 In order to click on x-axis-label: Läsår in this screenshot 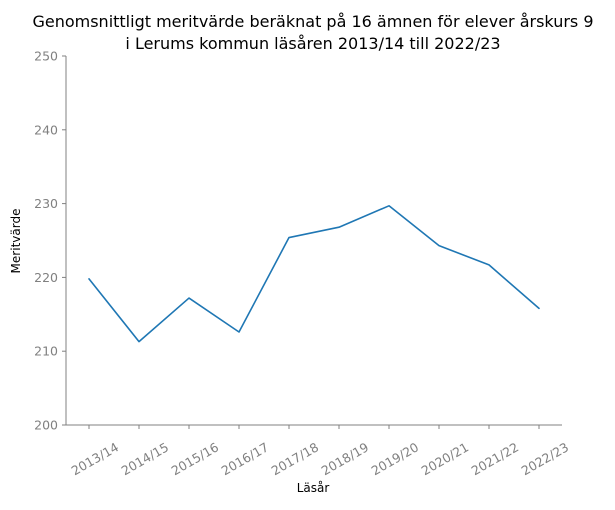, I will do `click(313, 488)`.